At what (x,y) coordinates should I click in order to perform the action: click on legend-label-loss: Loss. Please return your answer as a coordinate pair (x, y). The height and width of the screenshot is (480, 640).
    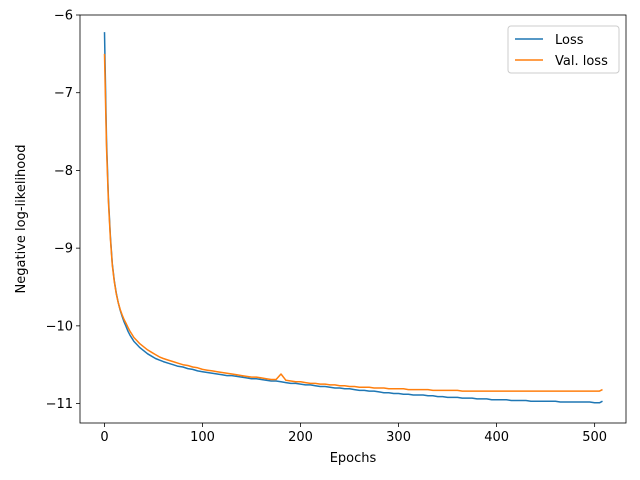
    Looking at the image, I should click on (569, 40).